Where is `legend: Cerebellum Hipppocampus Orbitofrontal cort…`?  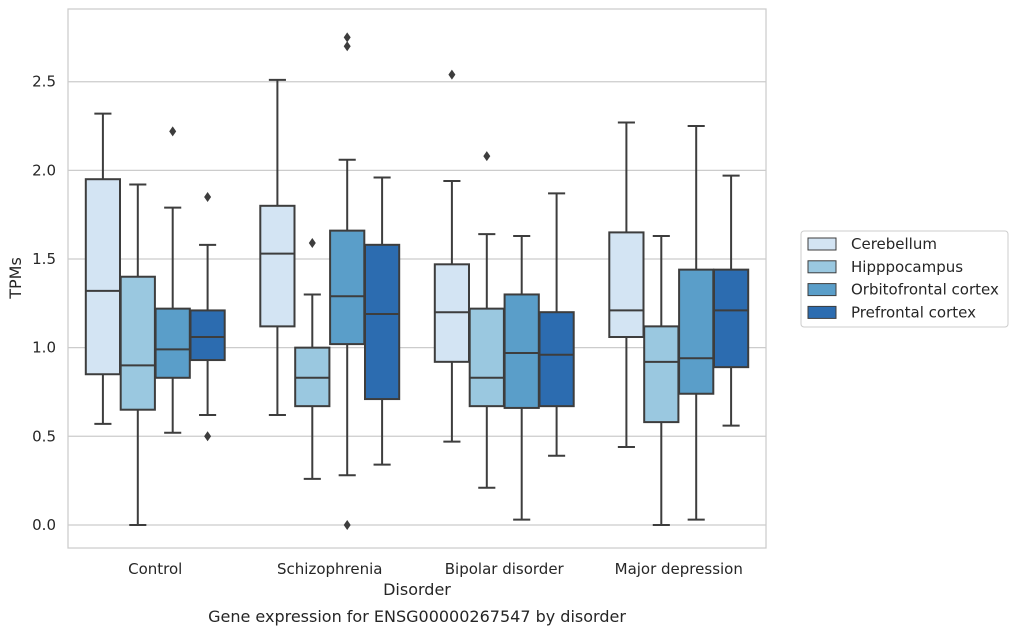
legend: Cerebellum Hipppocampus Orbitofrontal cort… is located at coordinates (904, 279).